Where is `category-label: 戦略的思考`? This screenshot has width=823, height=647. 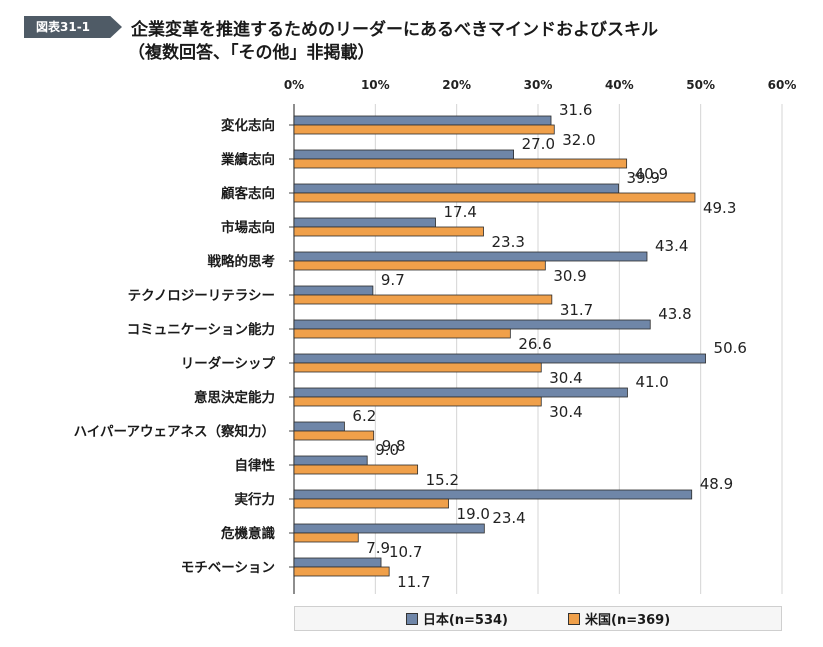 category-label: 戦略的思考 is located at coordinates (242, 261).